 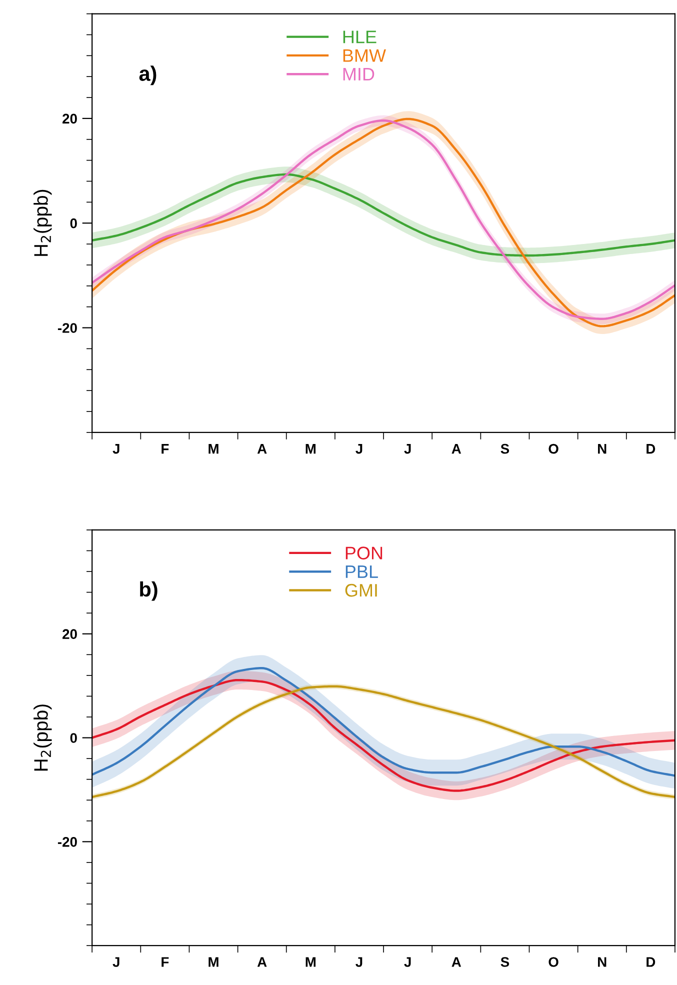 I want to click on legend-label: HLE, so click(x=359, y=37).